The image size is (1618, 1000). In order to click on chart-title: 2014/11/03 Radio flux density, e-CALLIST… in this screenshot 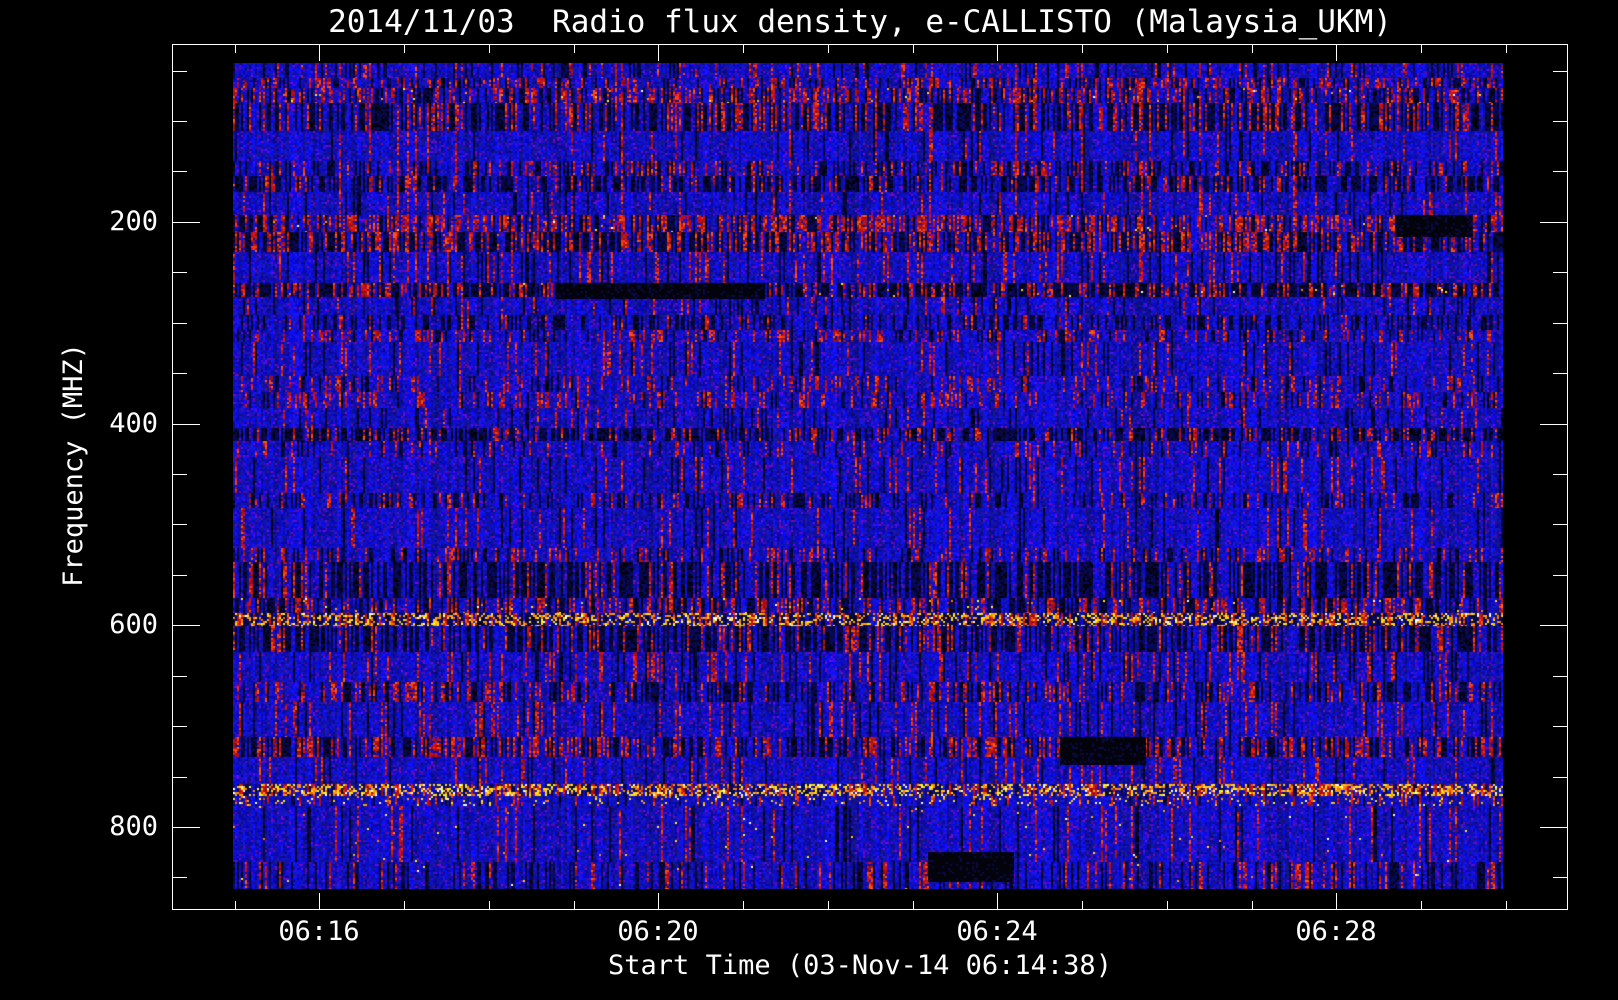, I will do `click(860, 22)`.